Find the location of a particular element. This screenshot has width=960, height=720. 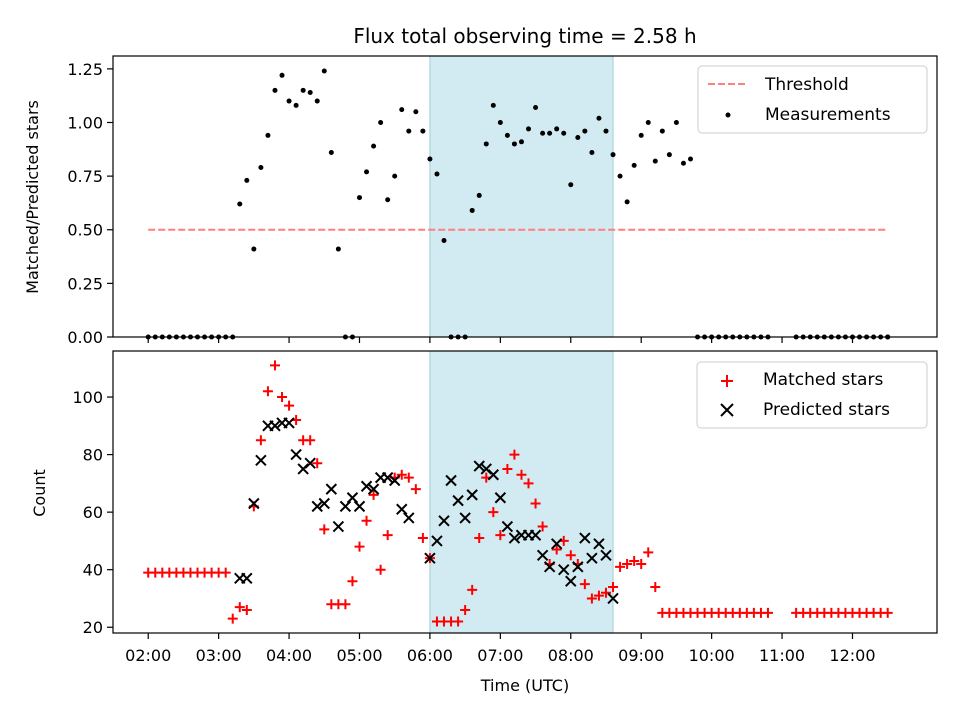

bottom-legend: Matched stars Predicted stars is located at coordinates (812, 395).